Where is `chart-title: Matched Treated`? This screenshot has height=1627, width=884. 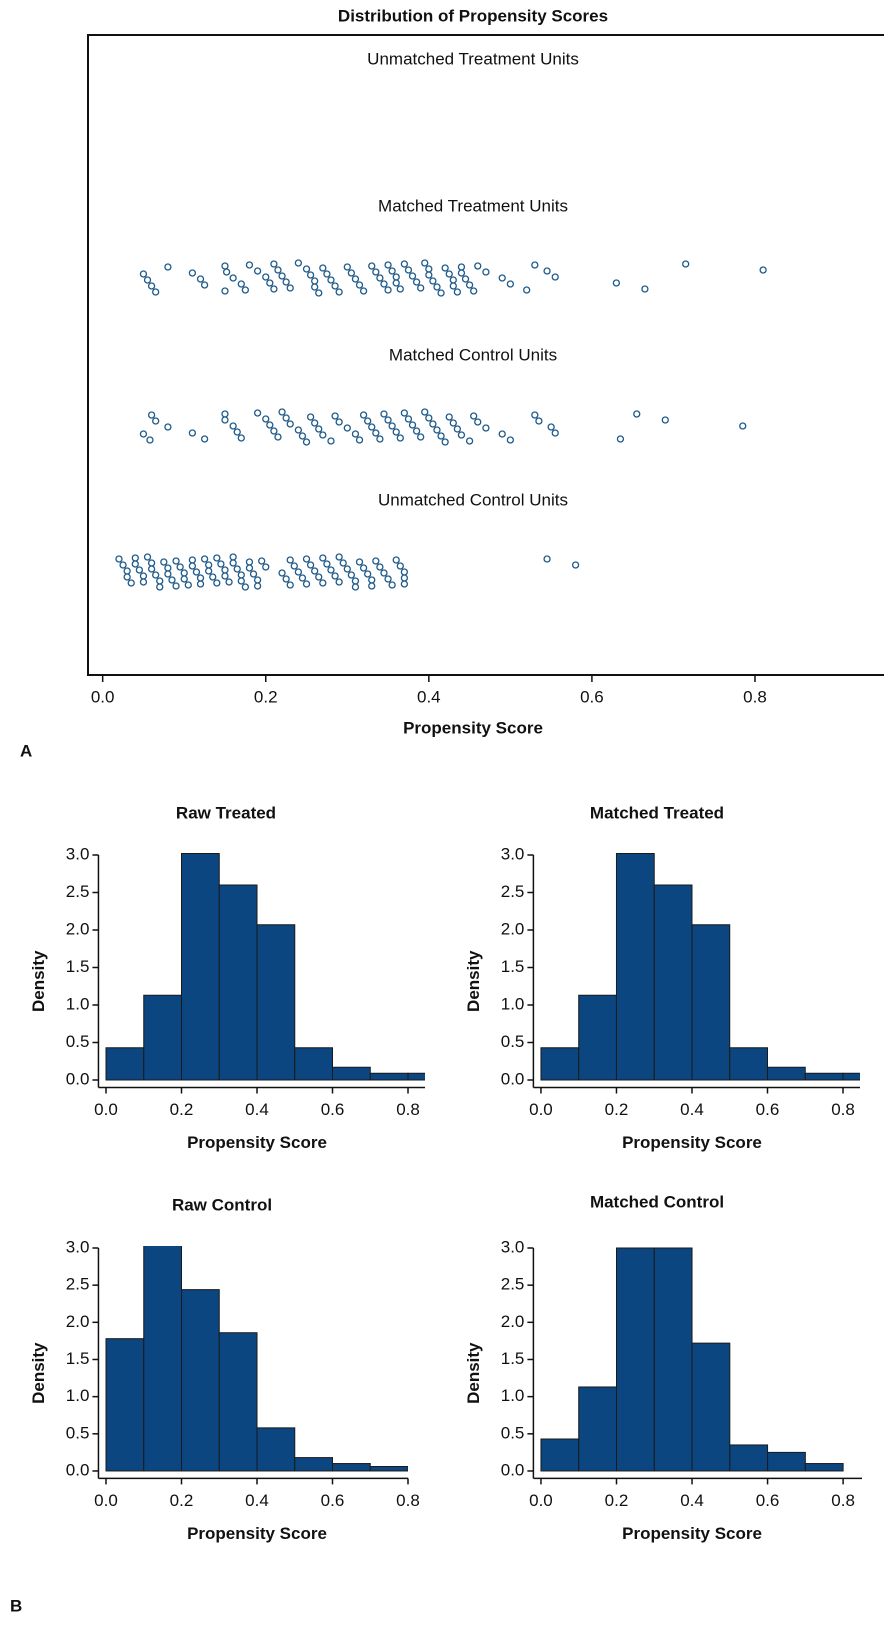
chart-title: Matched Treated is located at coordinates (657, 812).